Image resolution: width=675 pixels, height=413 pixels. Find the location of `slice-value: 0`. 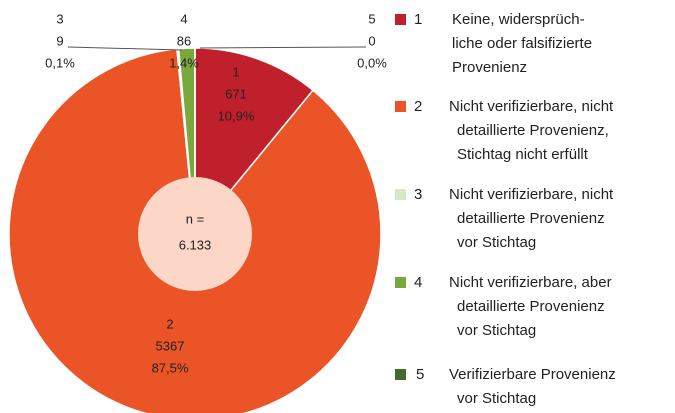

slice-value: 0 is located at coordinates (371, 40).